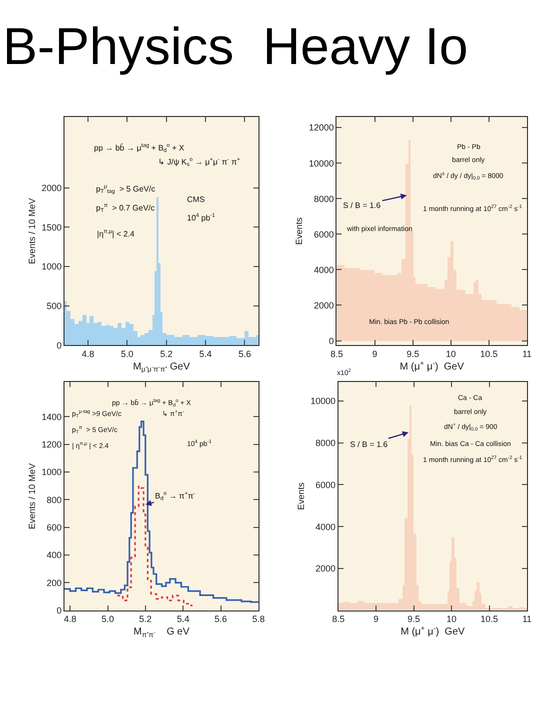  Describe the element at coordinates (54, 499) in the screenshot. I see `y-tick-label: 800` at that location.